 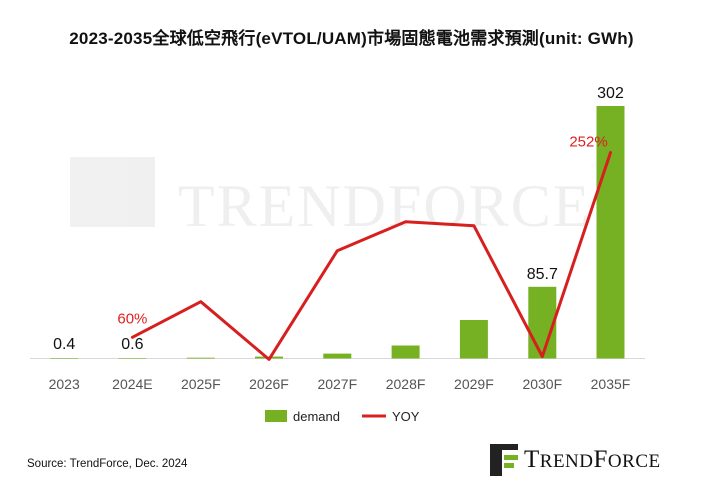 What do you see at coordinates (342, 416) in the screenshot?
I see `legend: demand YOY` at bounding box center [342, 416].